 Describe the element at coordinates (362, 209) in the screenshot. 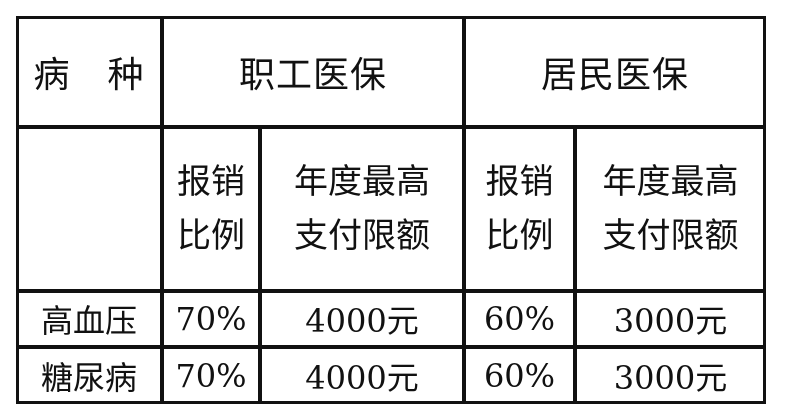

I see `subheader-employee-limit: 年度最高 支付限额` at that location.